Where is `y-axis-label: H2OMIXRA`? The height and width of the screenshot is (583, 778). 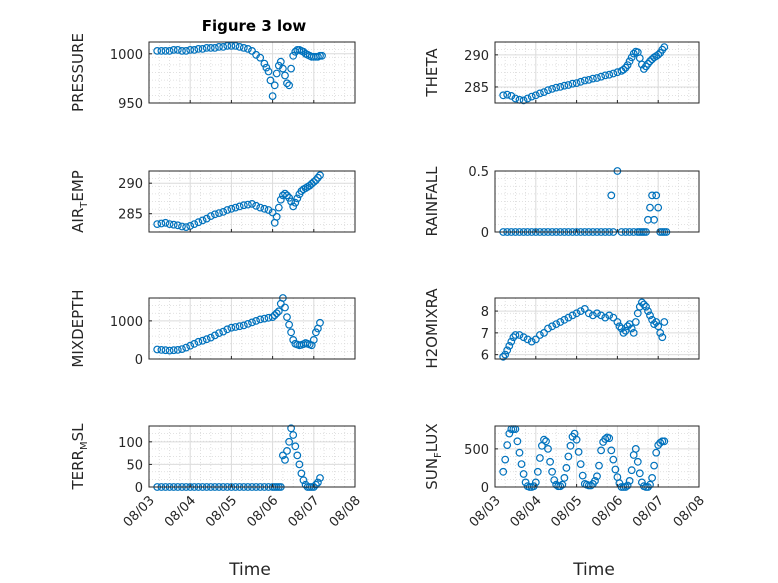 y-axis-label: H2OMIXRA is located at coordinates (432, 328).